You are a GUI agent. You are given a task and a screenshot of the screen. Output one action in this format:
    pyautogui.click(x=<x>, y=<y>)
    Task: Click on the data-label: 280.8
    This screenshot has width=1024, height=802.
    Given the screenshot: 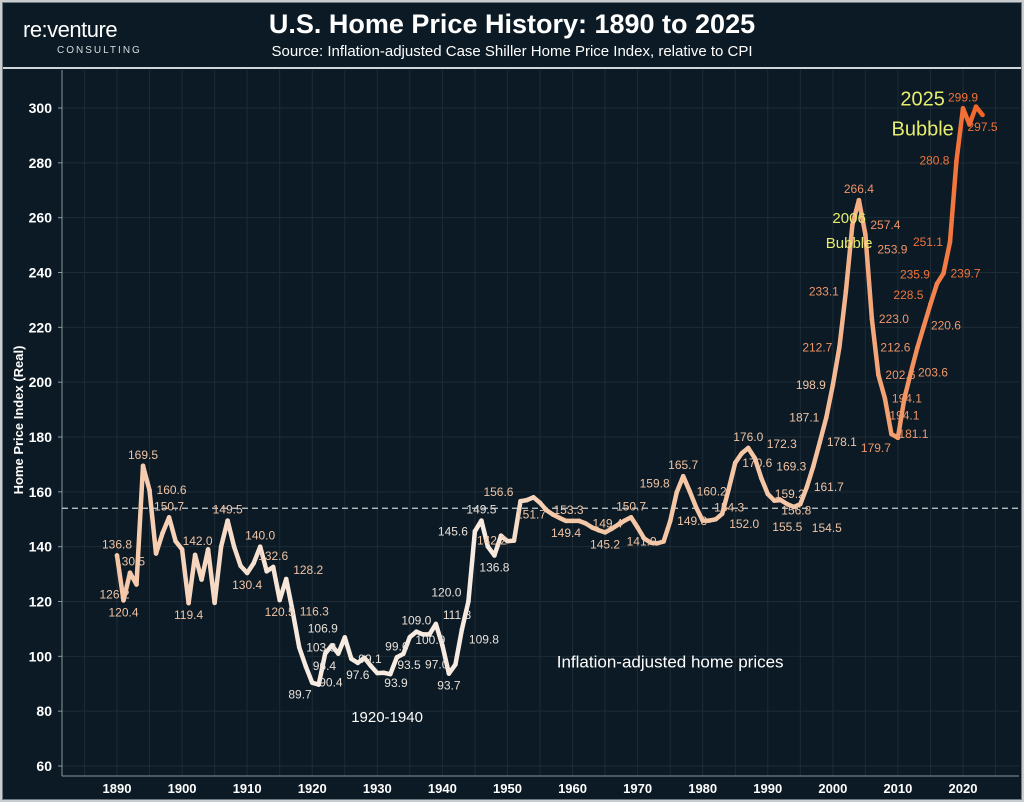 What is the action you would take?
    pyautogui.click(x=934, y=161)
    